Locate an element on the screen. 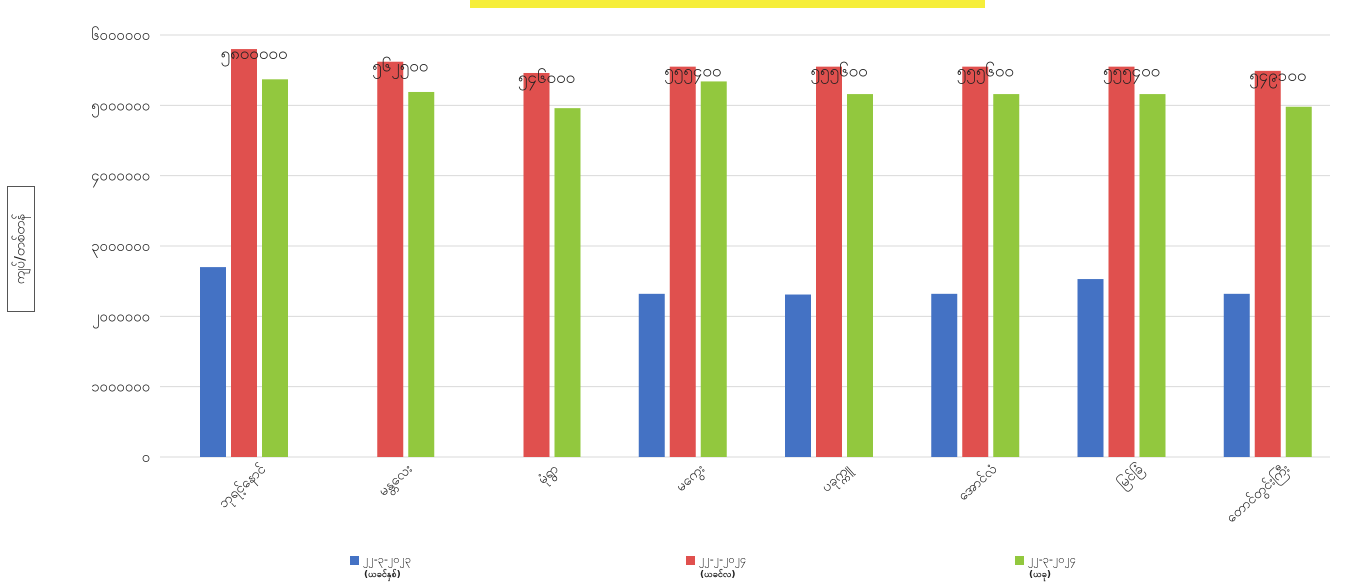  legend-note: (ယခင်လ) is located at coordinates (718, 575).